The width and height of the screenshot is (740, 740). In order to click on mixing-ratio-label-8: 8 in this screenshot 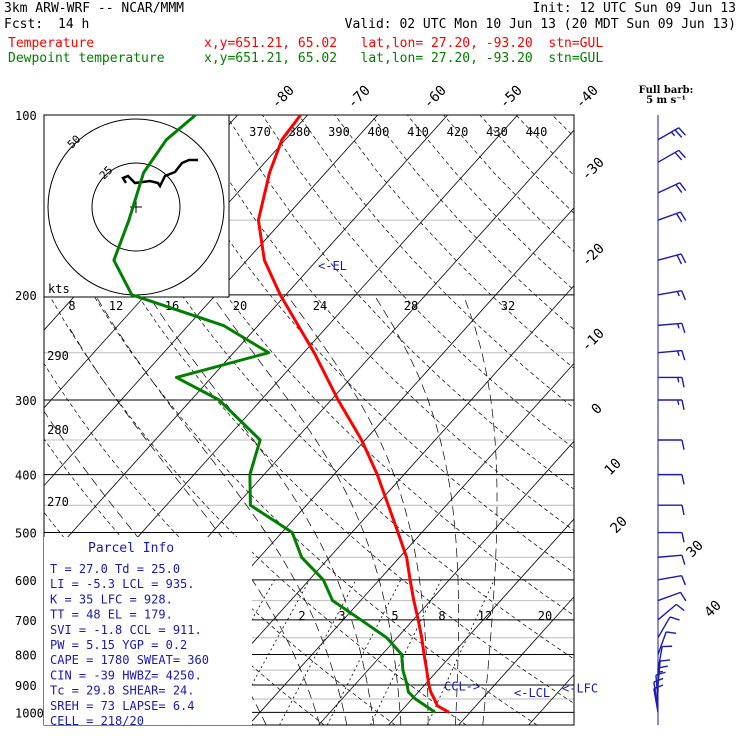, I will do `click(441, 616)`.